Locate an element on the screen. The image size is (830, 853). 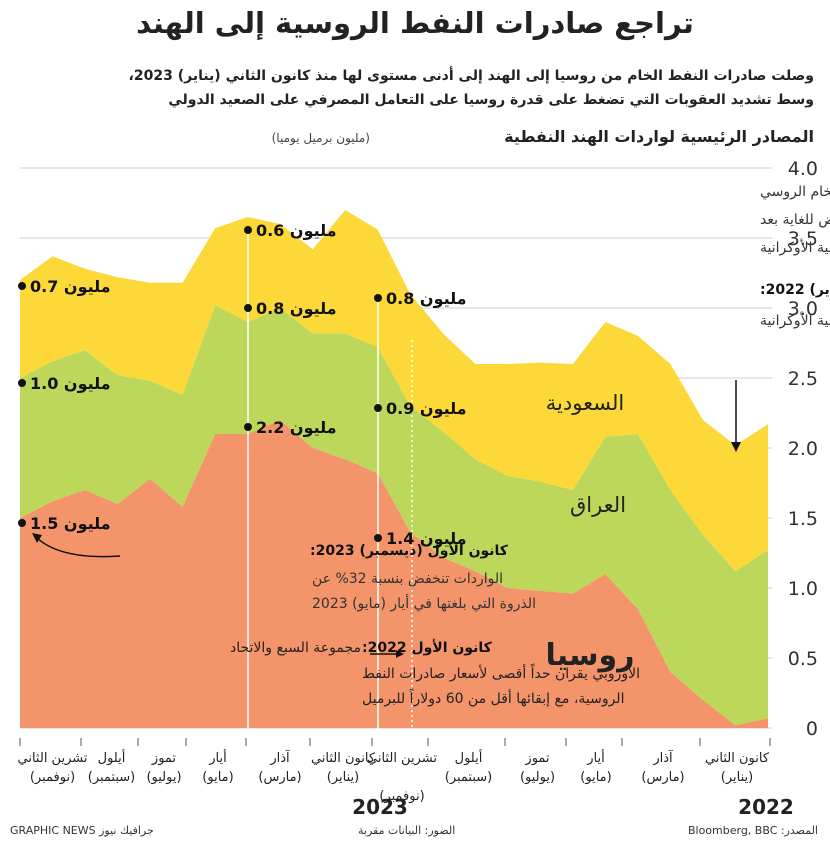
y-tick-label: 2.0 is located at coordinates (803, 449).